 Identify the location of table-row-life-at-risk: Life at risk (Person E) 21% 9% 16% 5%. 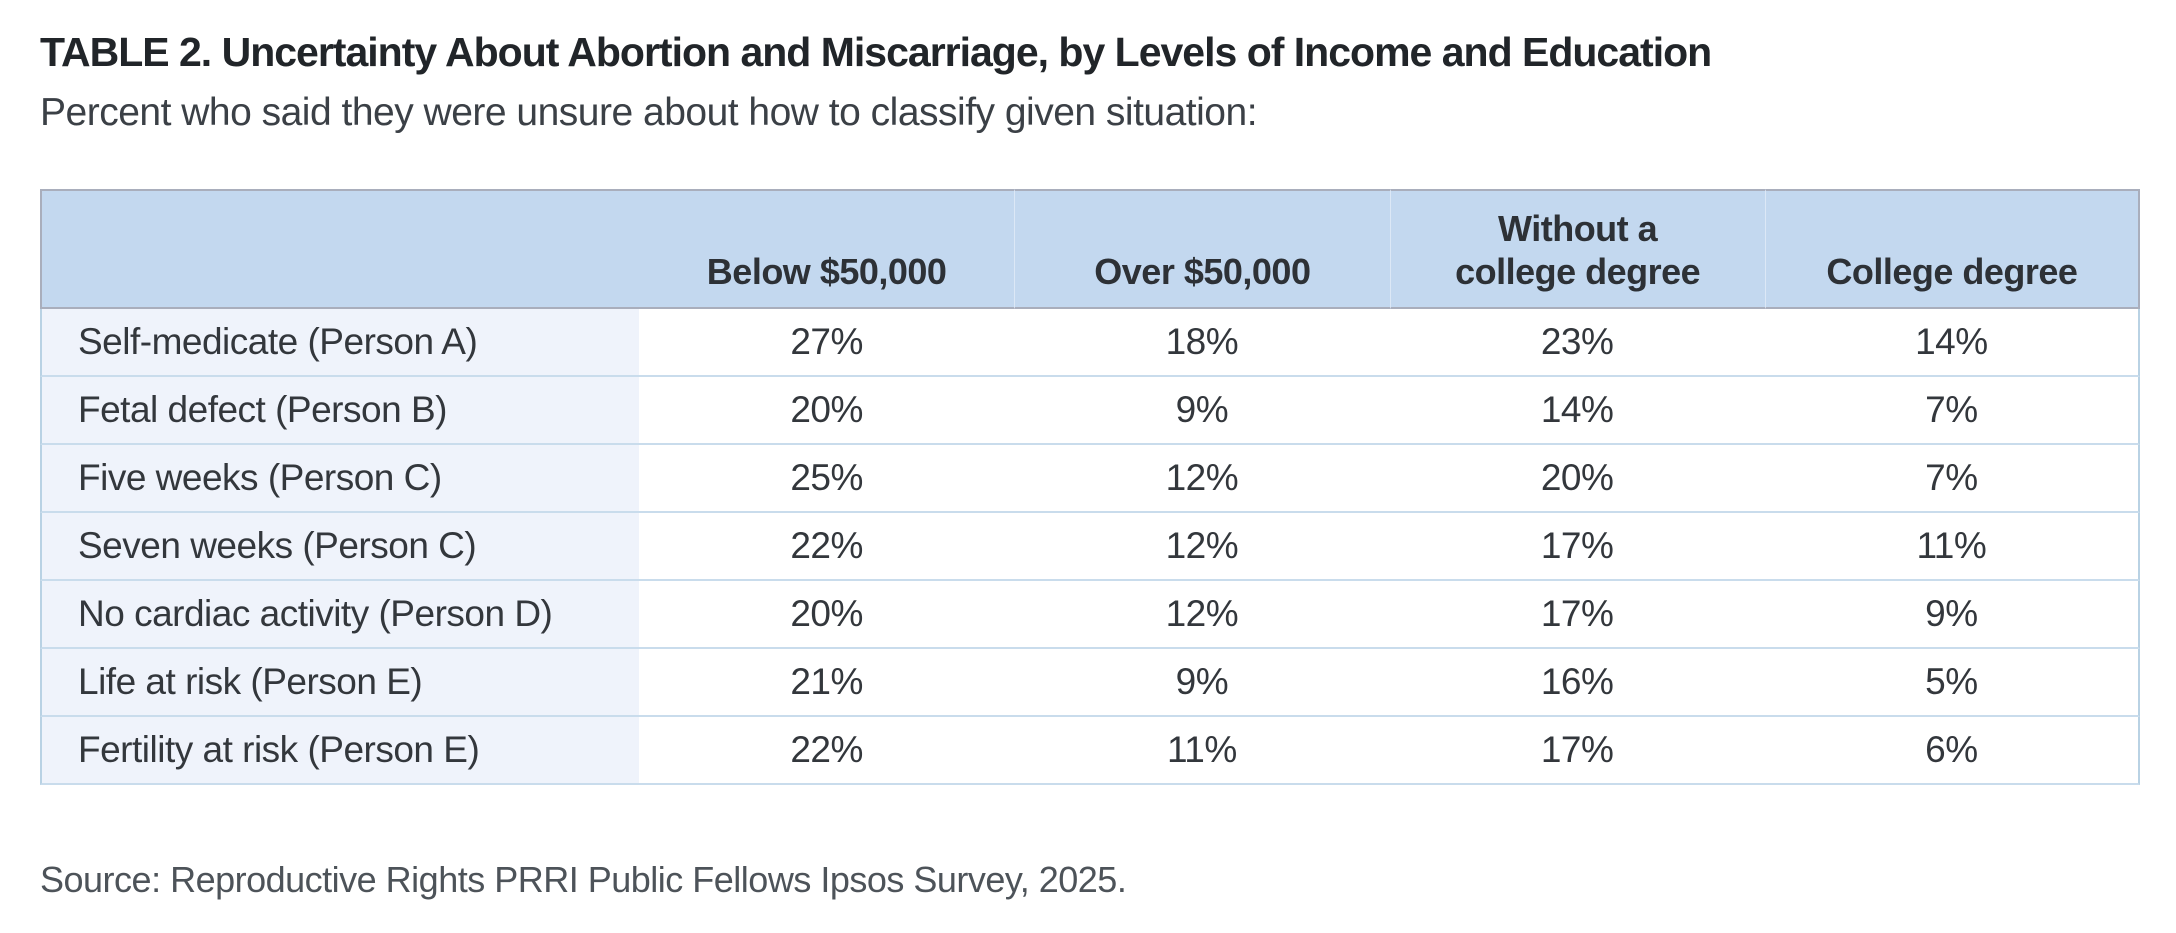
(1090, 682).